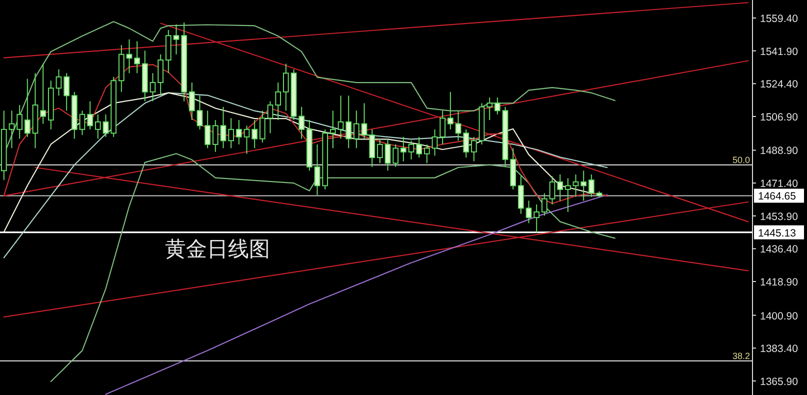 The image size is (807, 395). Describe the element at coordinates (779, 282) in the screenshot. I see `y-tick-label: 1418.90` at that location.